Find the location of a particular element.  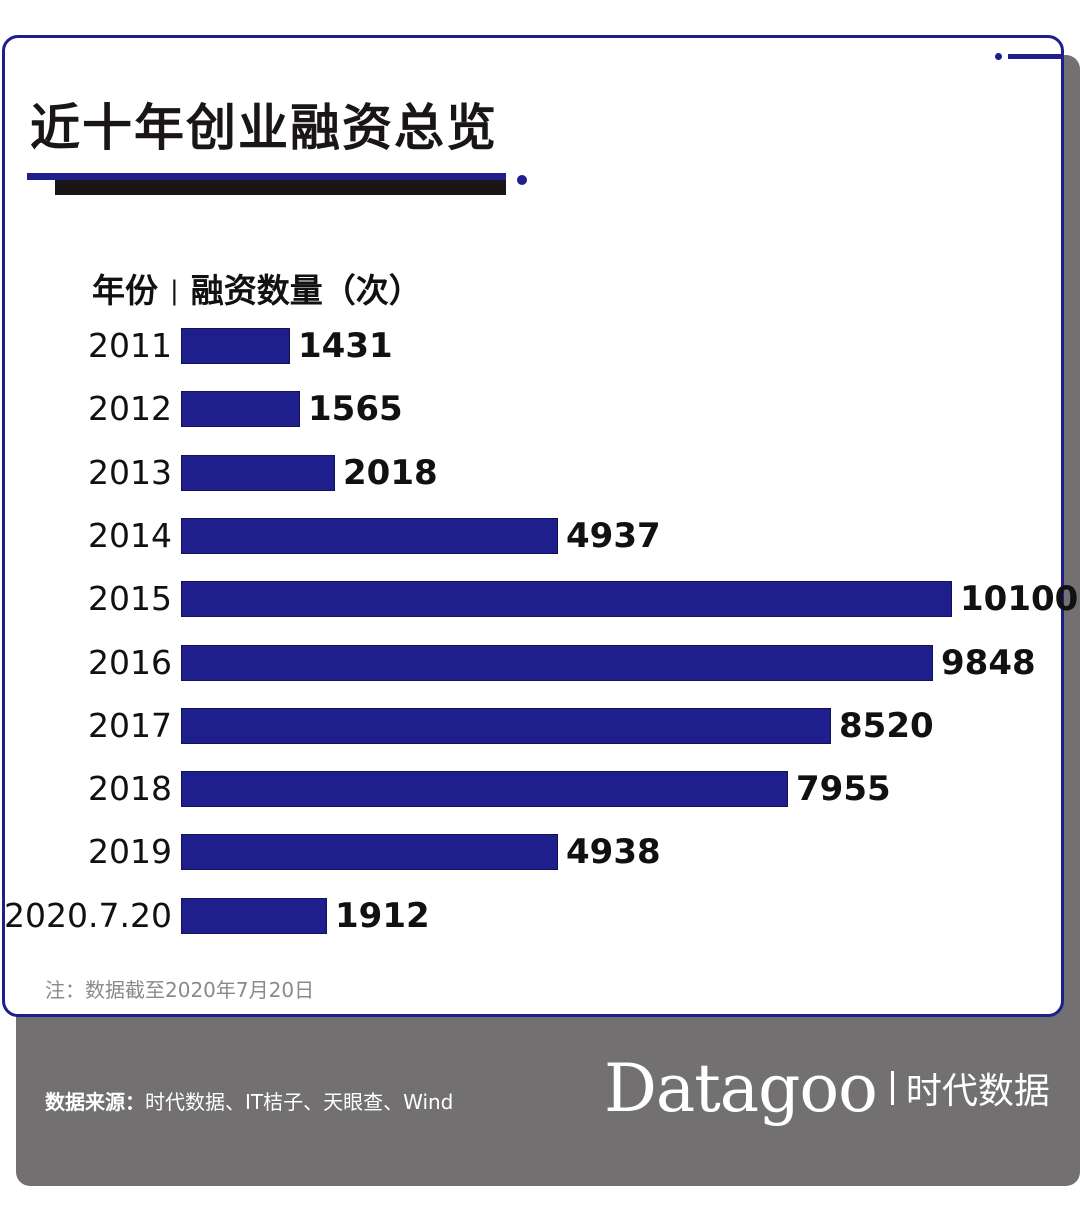

decorative-line is located at coordinates (1036, 56).